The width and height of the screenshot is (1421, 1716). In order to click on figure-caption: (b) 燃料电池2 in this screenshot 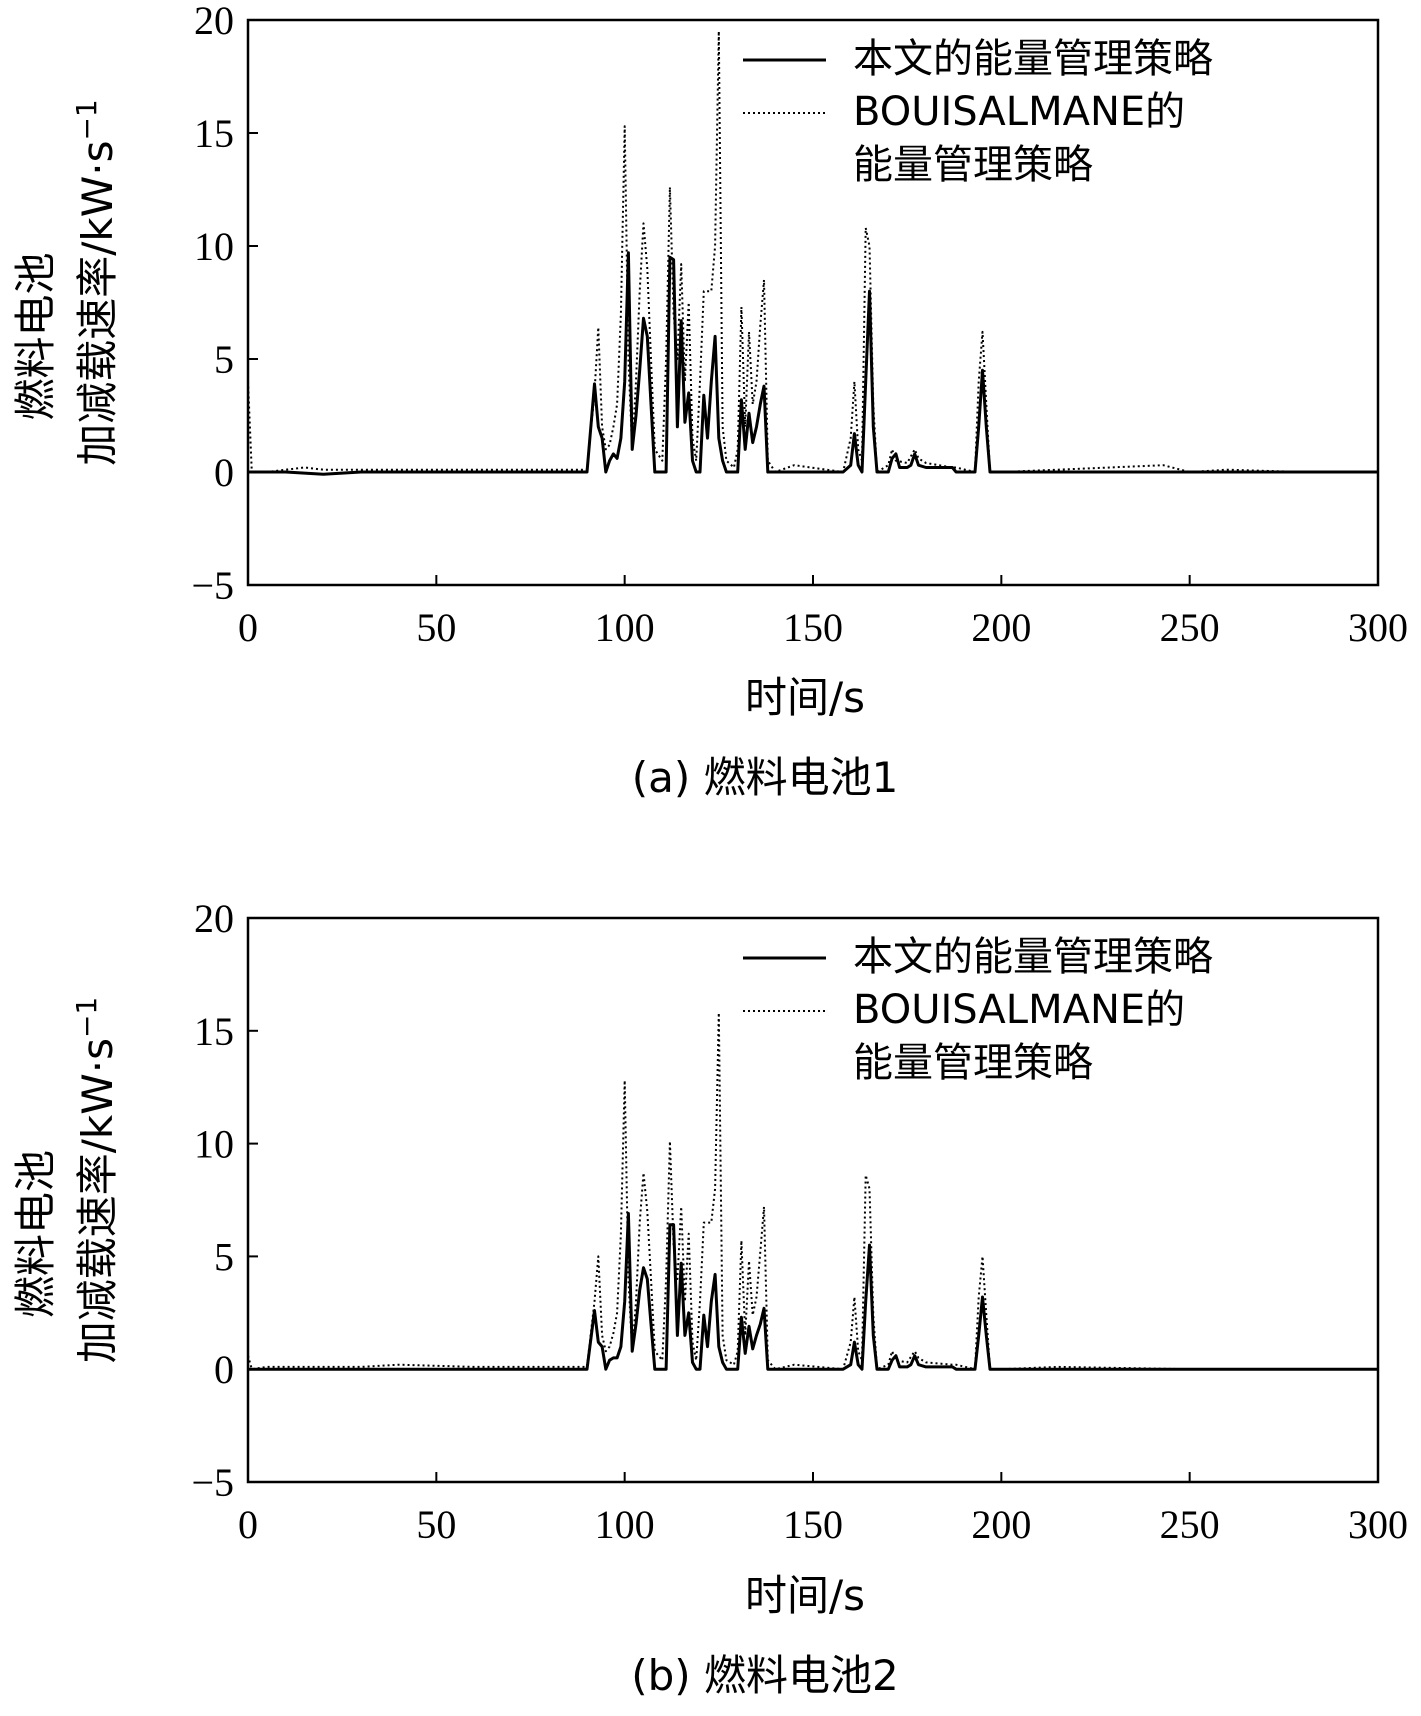, I will do `click(765, 1675)`.